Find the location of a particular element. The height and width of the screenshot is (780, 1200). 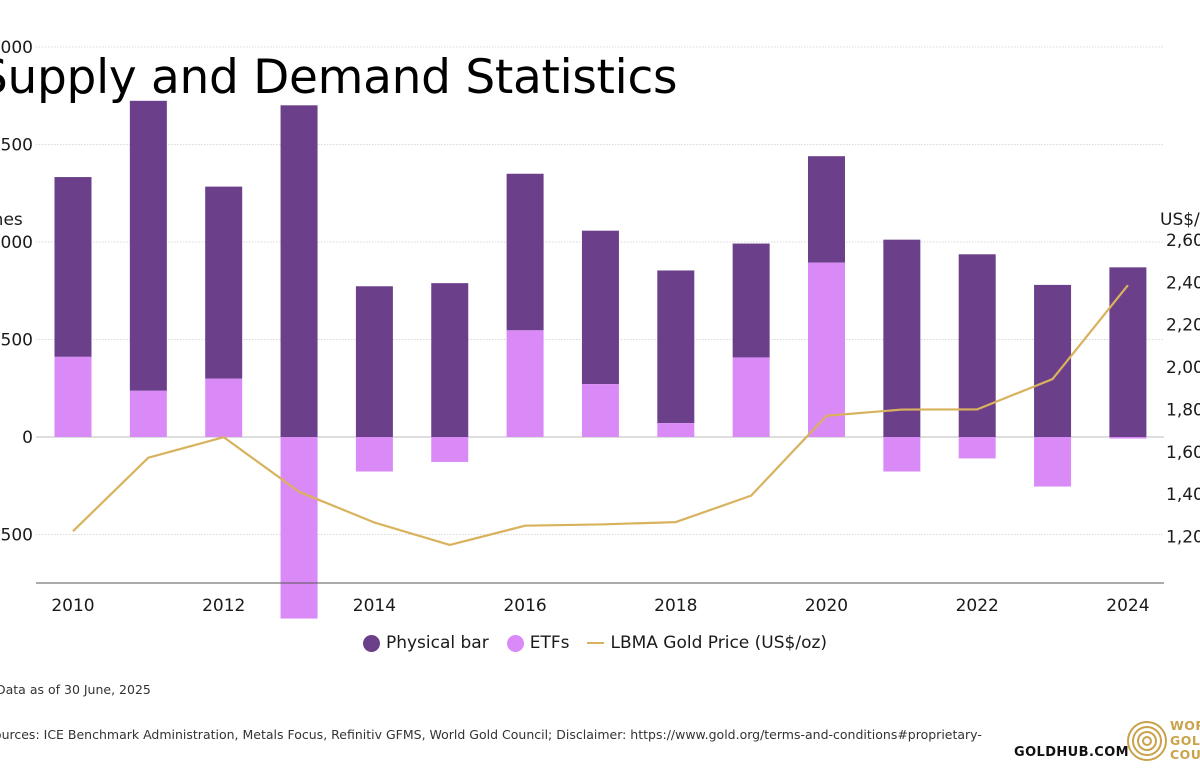

legend-label-physical-bar: Physical bar is located at coordinates (437, 643).